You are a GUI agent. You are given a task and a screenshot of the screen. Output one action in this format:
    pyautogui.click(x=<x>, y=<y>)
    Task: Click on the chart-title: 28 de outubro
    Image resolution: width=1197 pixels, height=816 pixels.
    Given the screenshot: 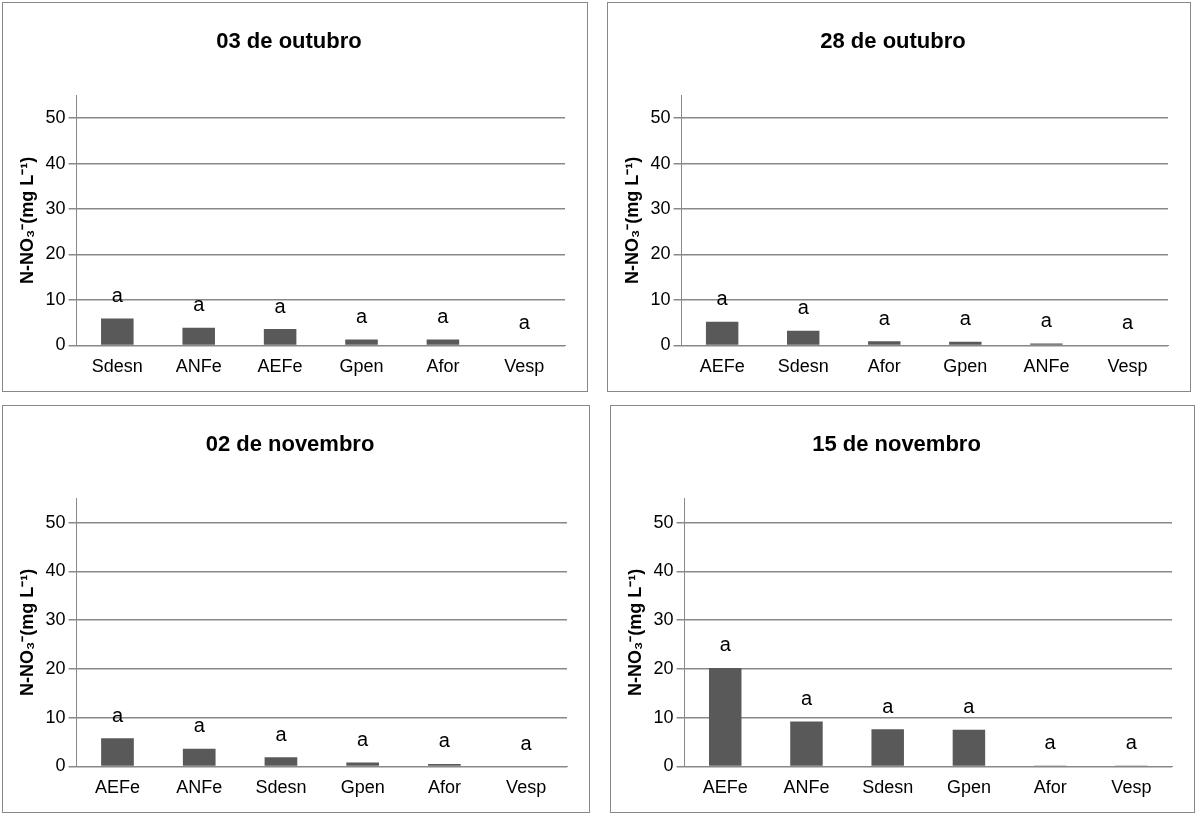 What is the action you would take?
    pyautogui.click(x=893, y=41)
    